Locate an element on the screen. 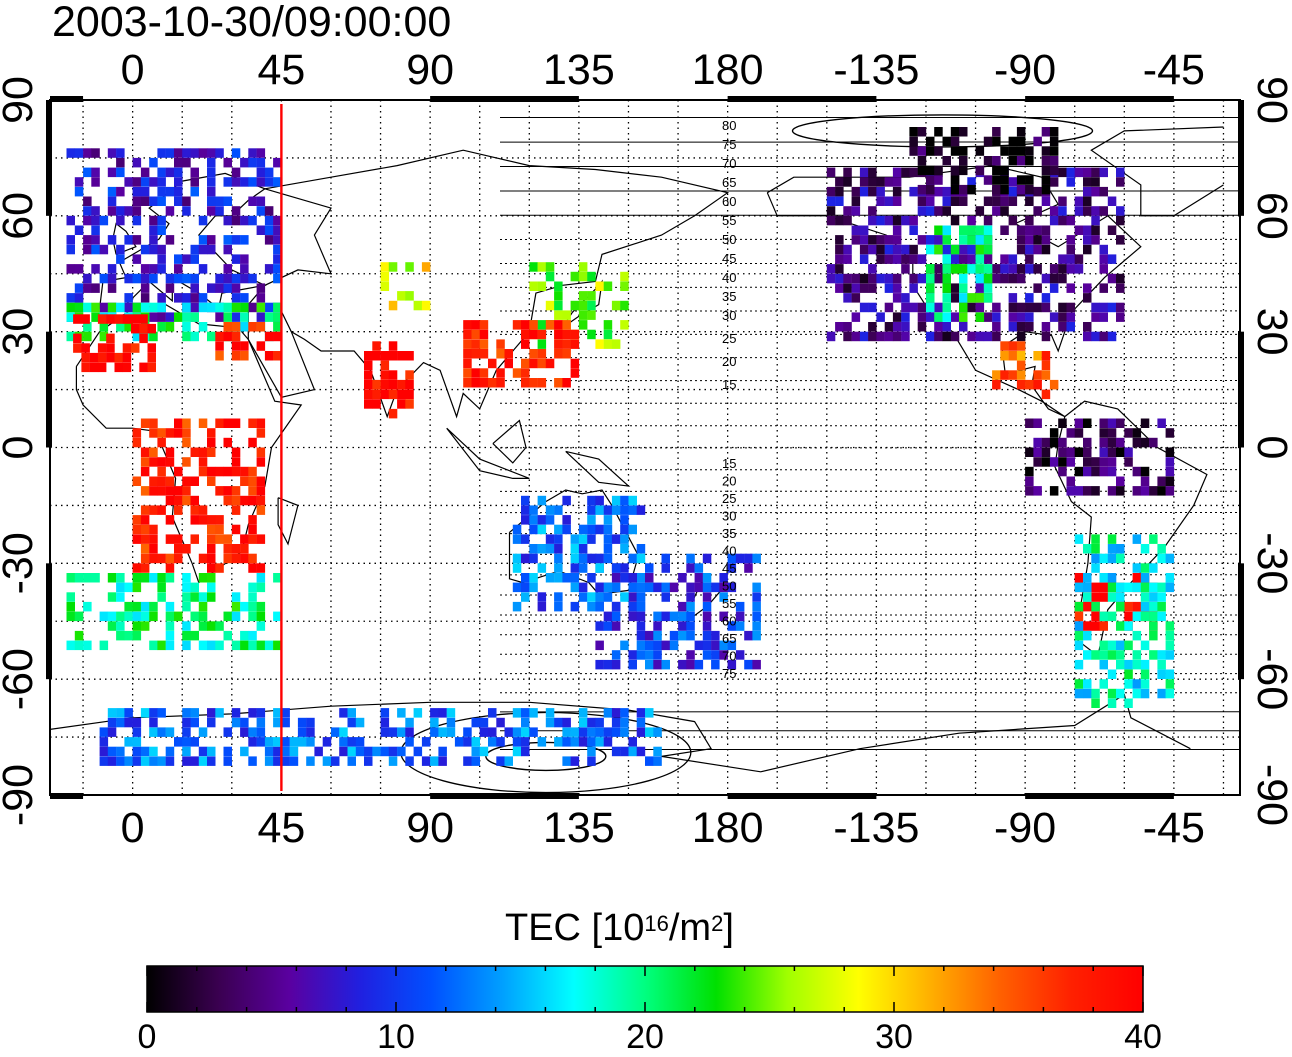 The image size is (1292, 1057). right-lat-label: 30 is located at coordinates (1270, 332).